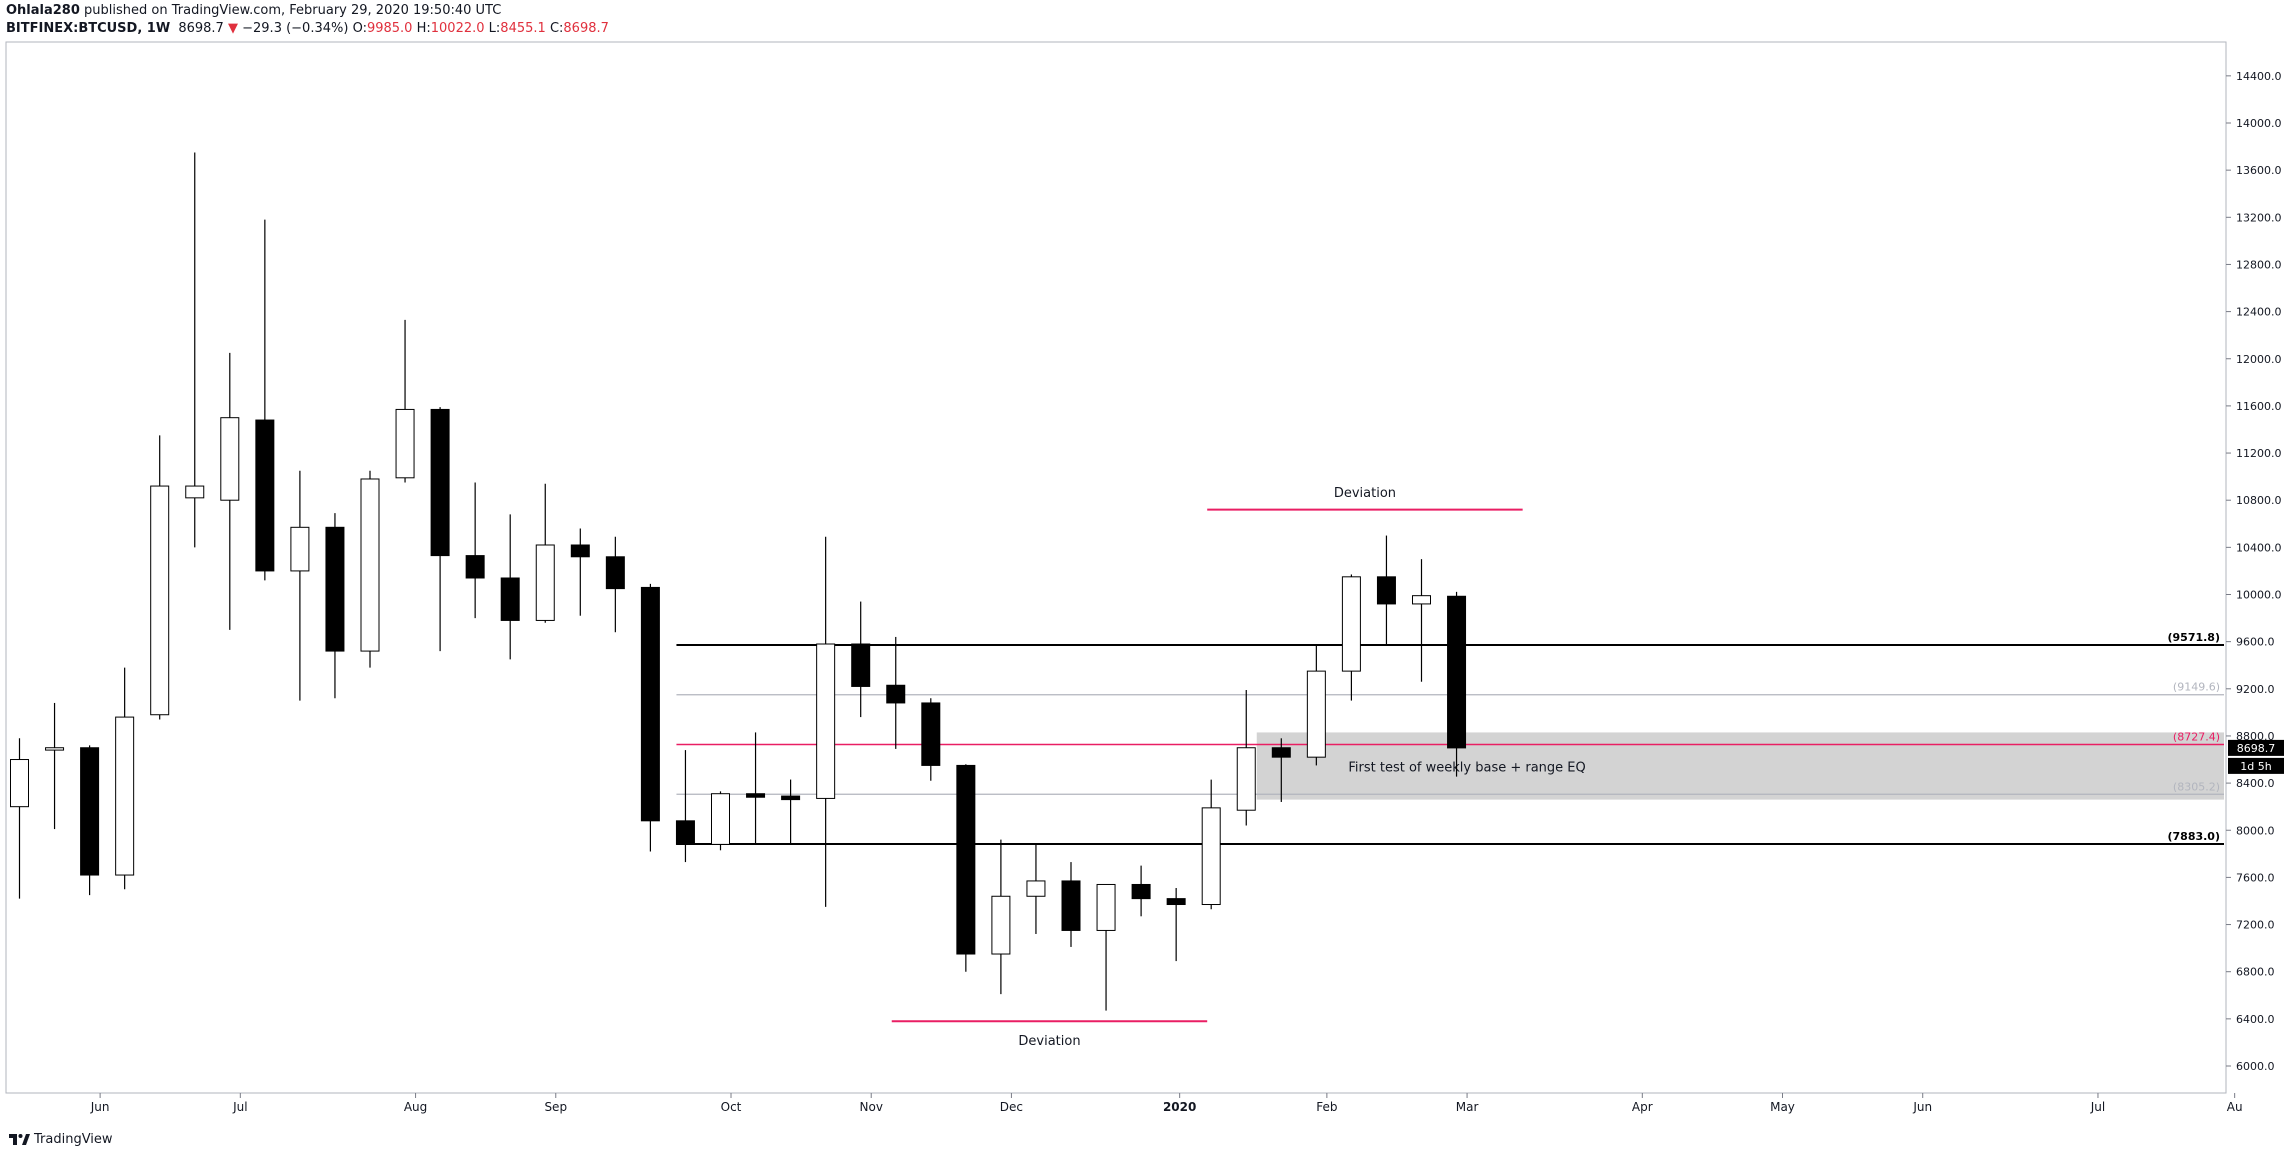 This screenshot has width=2293, height=1159. I want to click on y-tick-label: 8800.0, so click(2255, 736).